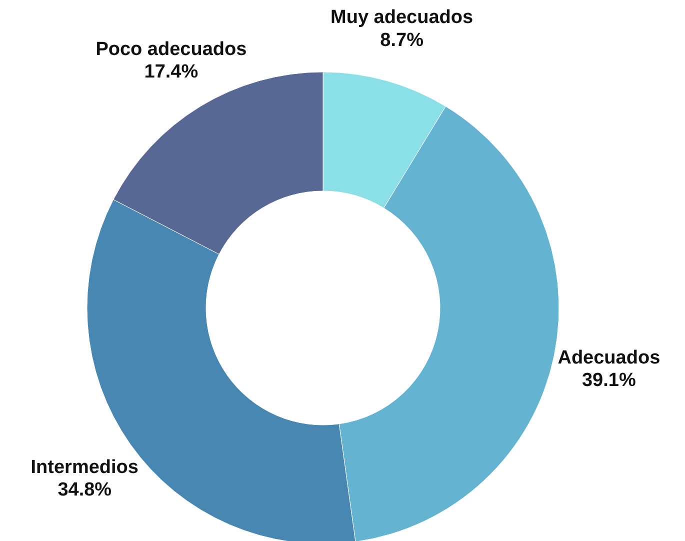  What do you see at coordinates (85, 490) in the screenshot?
I see `data-label: 34.8%` at bounding box center [85, 490].